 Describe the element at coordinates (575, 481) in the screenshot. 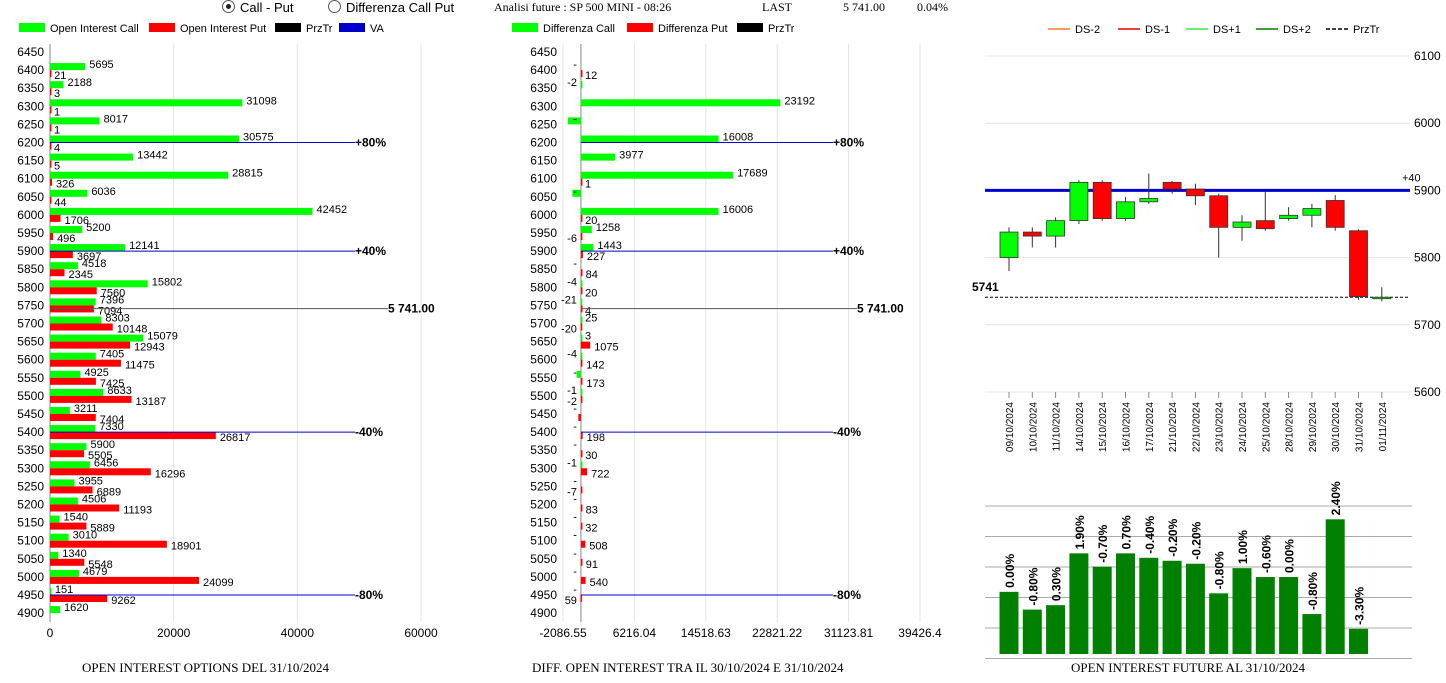

I see `label-call-1-24: -` at that location.